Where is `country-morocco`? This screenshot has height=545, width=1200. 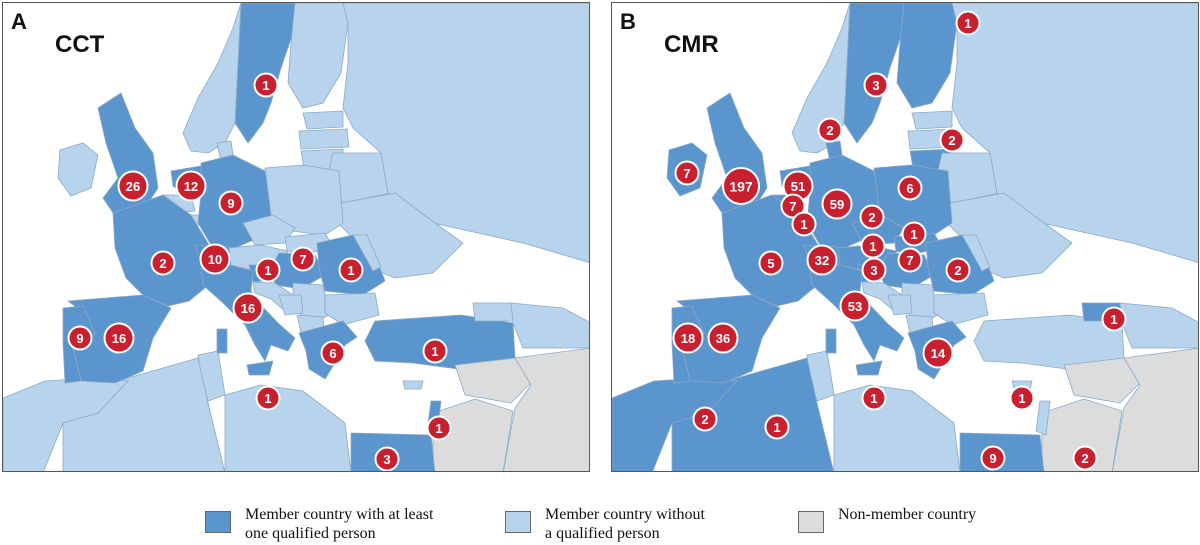 country-morocco is located at coordinates (66, 424).